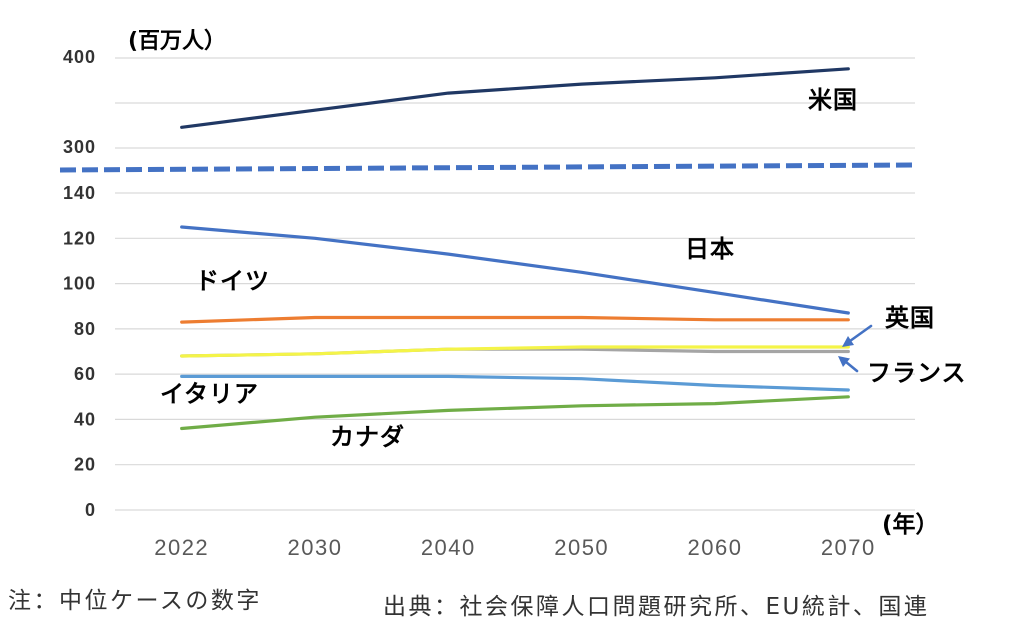 The height and width of the screenshot is (631, 1024). I want to click on series-label-france: フランス, so click(917, 373).